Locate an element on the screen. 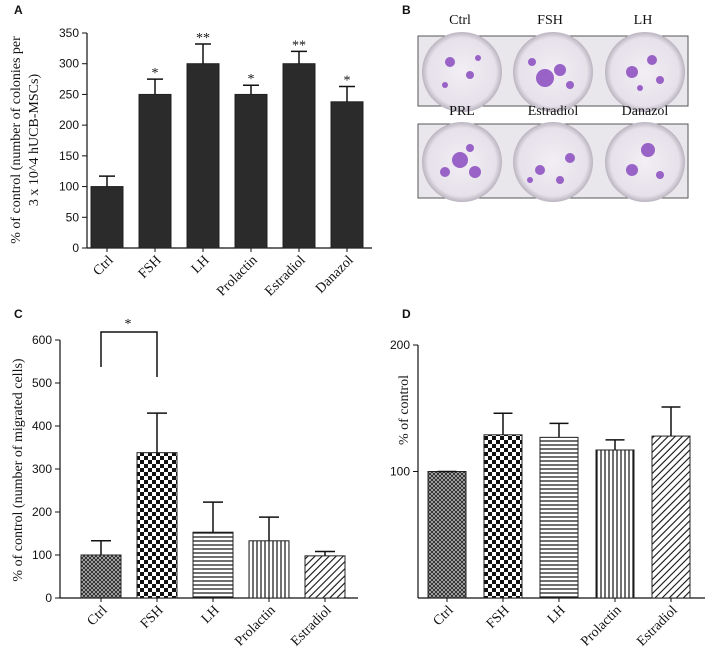 The image size is (709, 666). y-tick-label: 250 is located at coordinates (69, 94).